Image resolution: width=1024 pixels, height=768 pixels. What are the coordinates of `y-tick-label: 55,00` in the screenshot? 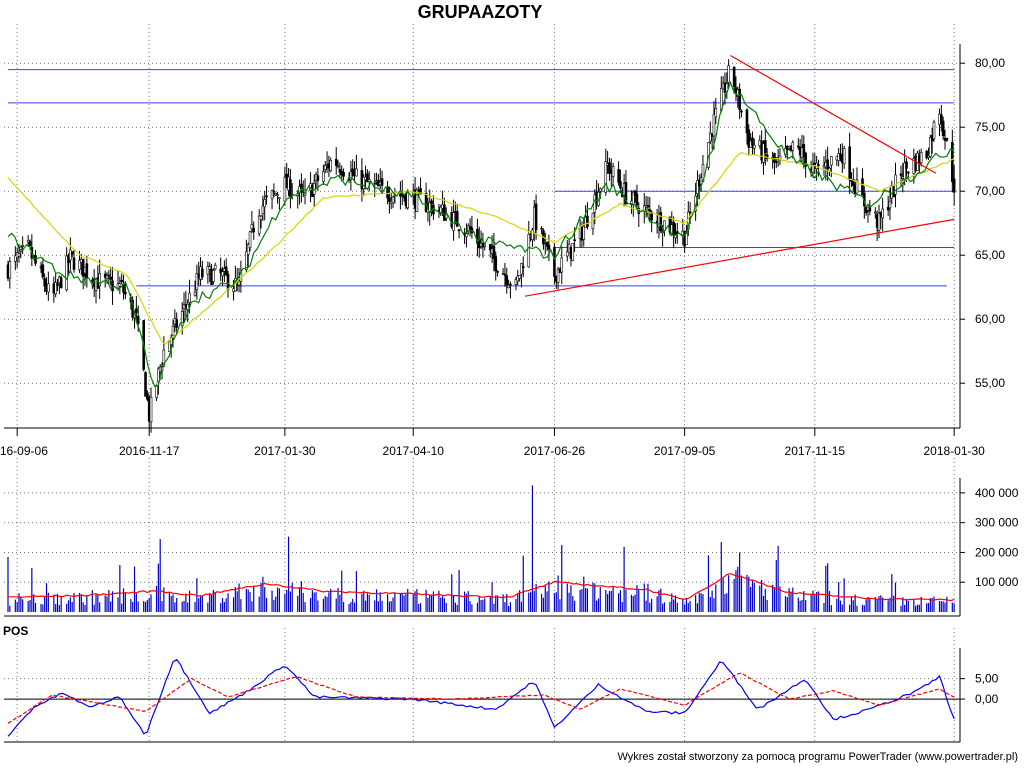 It's located at (990, 383).